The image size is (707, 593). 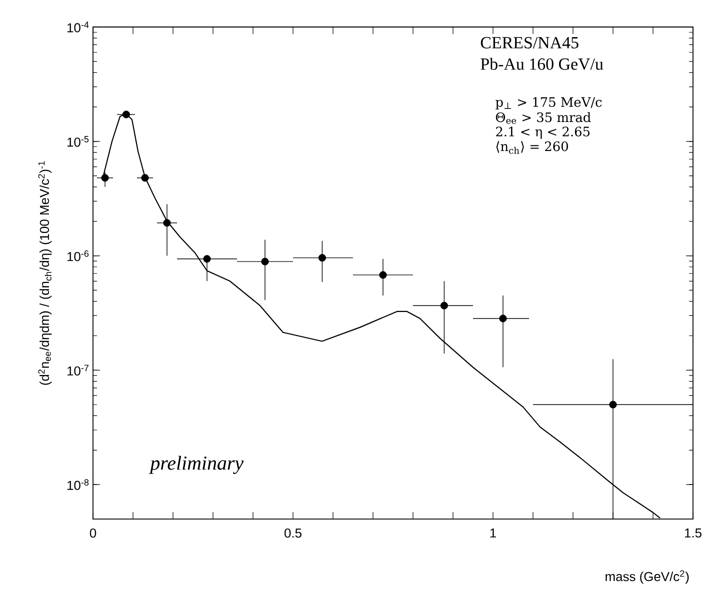 What do you see at coordinates (493, 533) in the screenshot?
I see `x-tick-label: 1` at bounding box center [493, 533].